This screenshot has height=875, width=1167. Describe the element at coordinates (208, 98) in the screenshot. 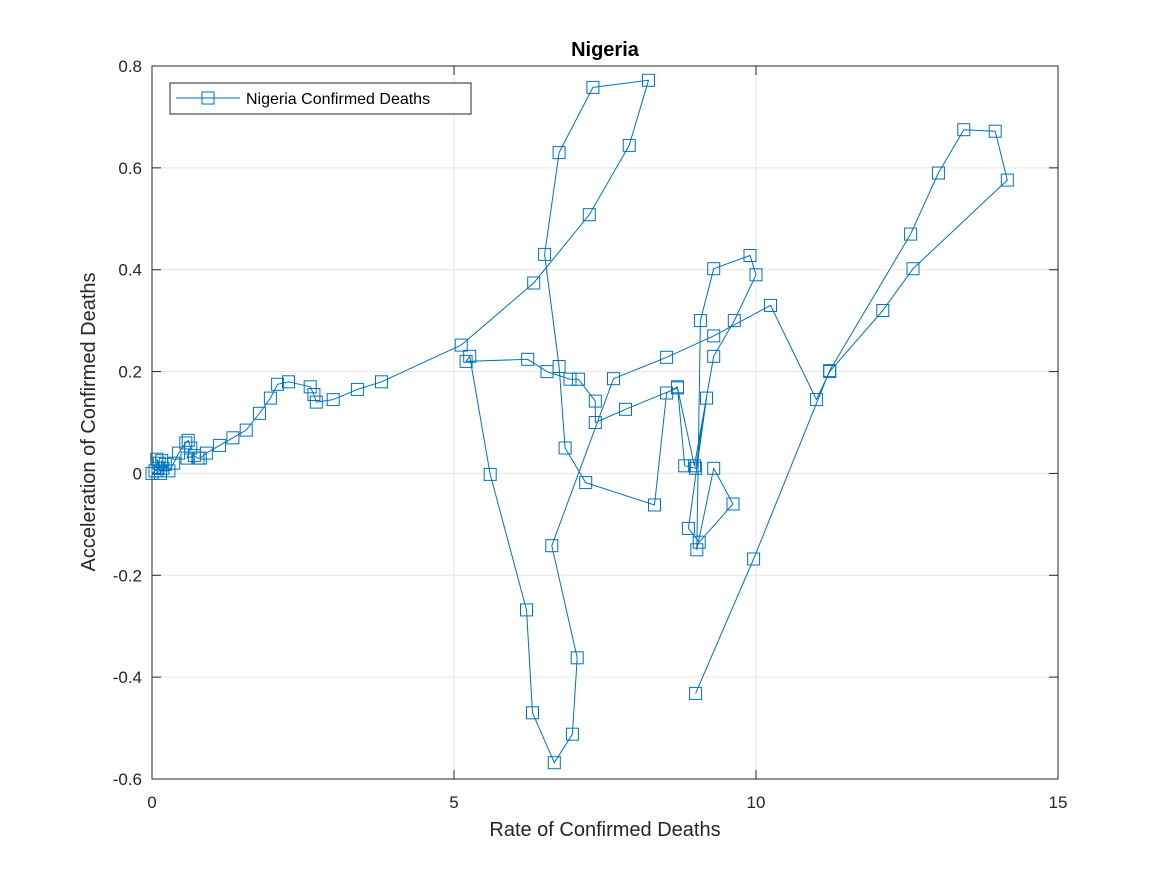

I see `legend-marker-square` at that location.